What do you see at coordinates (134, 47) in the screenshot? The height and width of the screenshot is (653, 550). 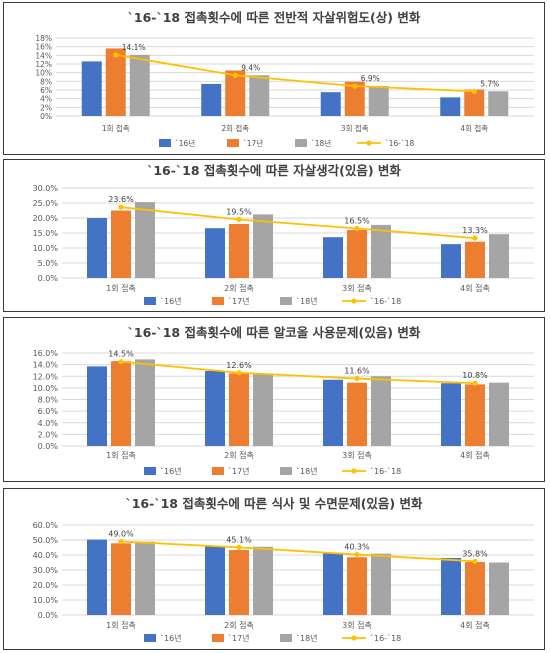 I see `trend-data-label: 14.1%` at bounding box center [134, 47].